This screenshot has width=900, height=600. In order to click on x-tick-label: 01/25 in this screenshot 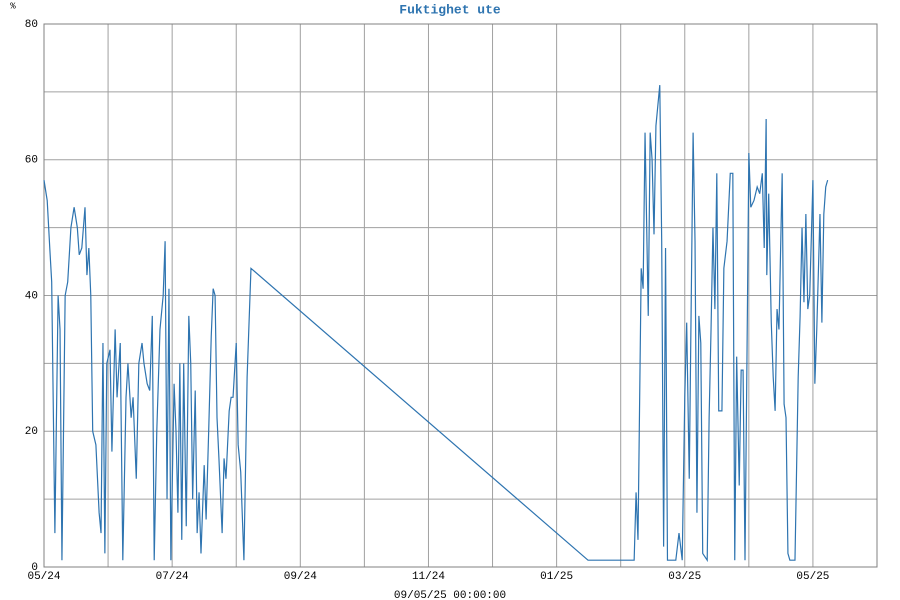, I will do `click(556, 577)`.